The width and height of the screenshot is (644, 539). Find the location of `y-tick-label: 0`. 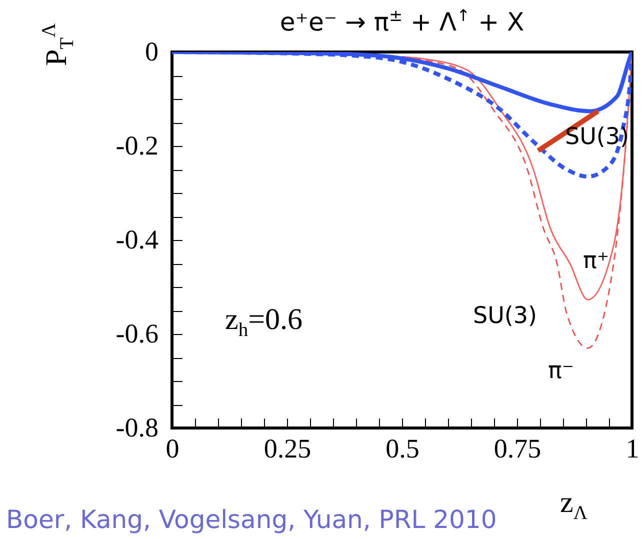

y-tick-label: 0 is located at coordinates (151, 51).